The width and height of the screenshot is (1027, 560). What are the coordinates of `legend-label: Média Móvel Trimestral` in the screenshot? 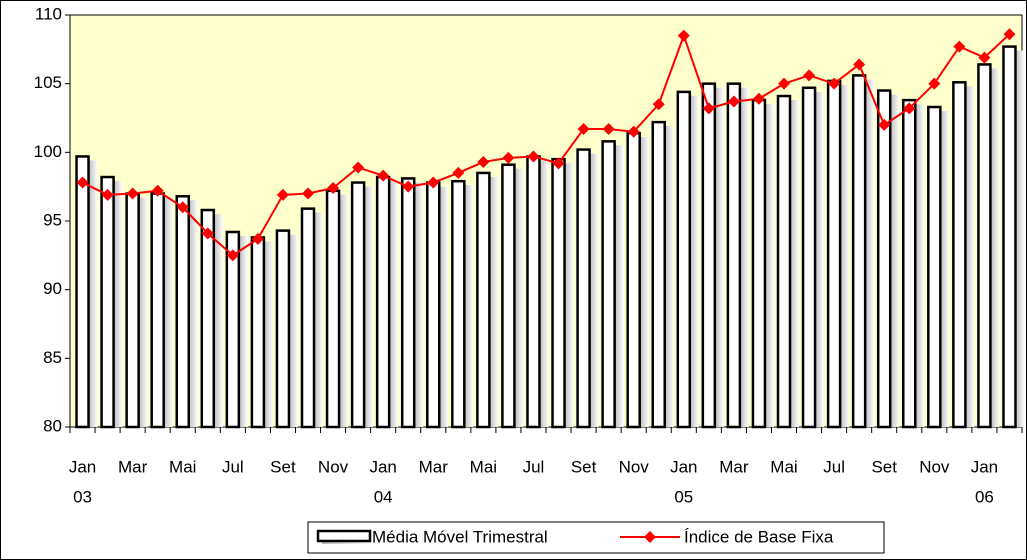 It's located at (460, 536).